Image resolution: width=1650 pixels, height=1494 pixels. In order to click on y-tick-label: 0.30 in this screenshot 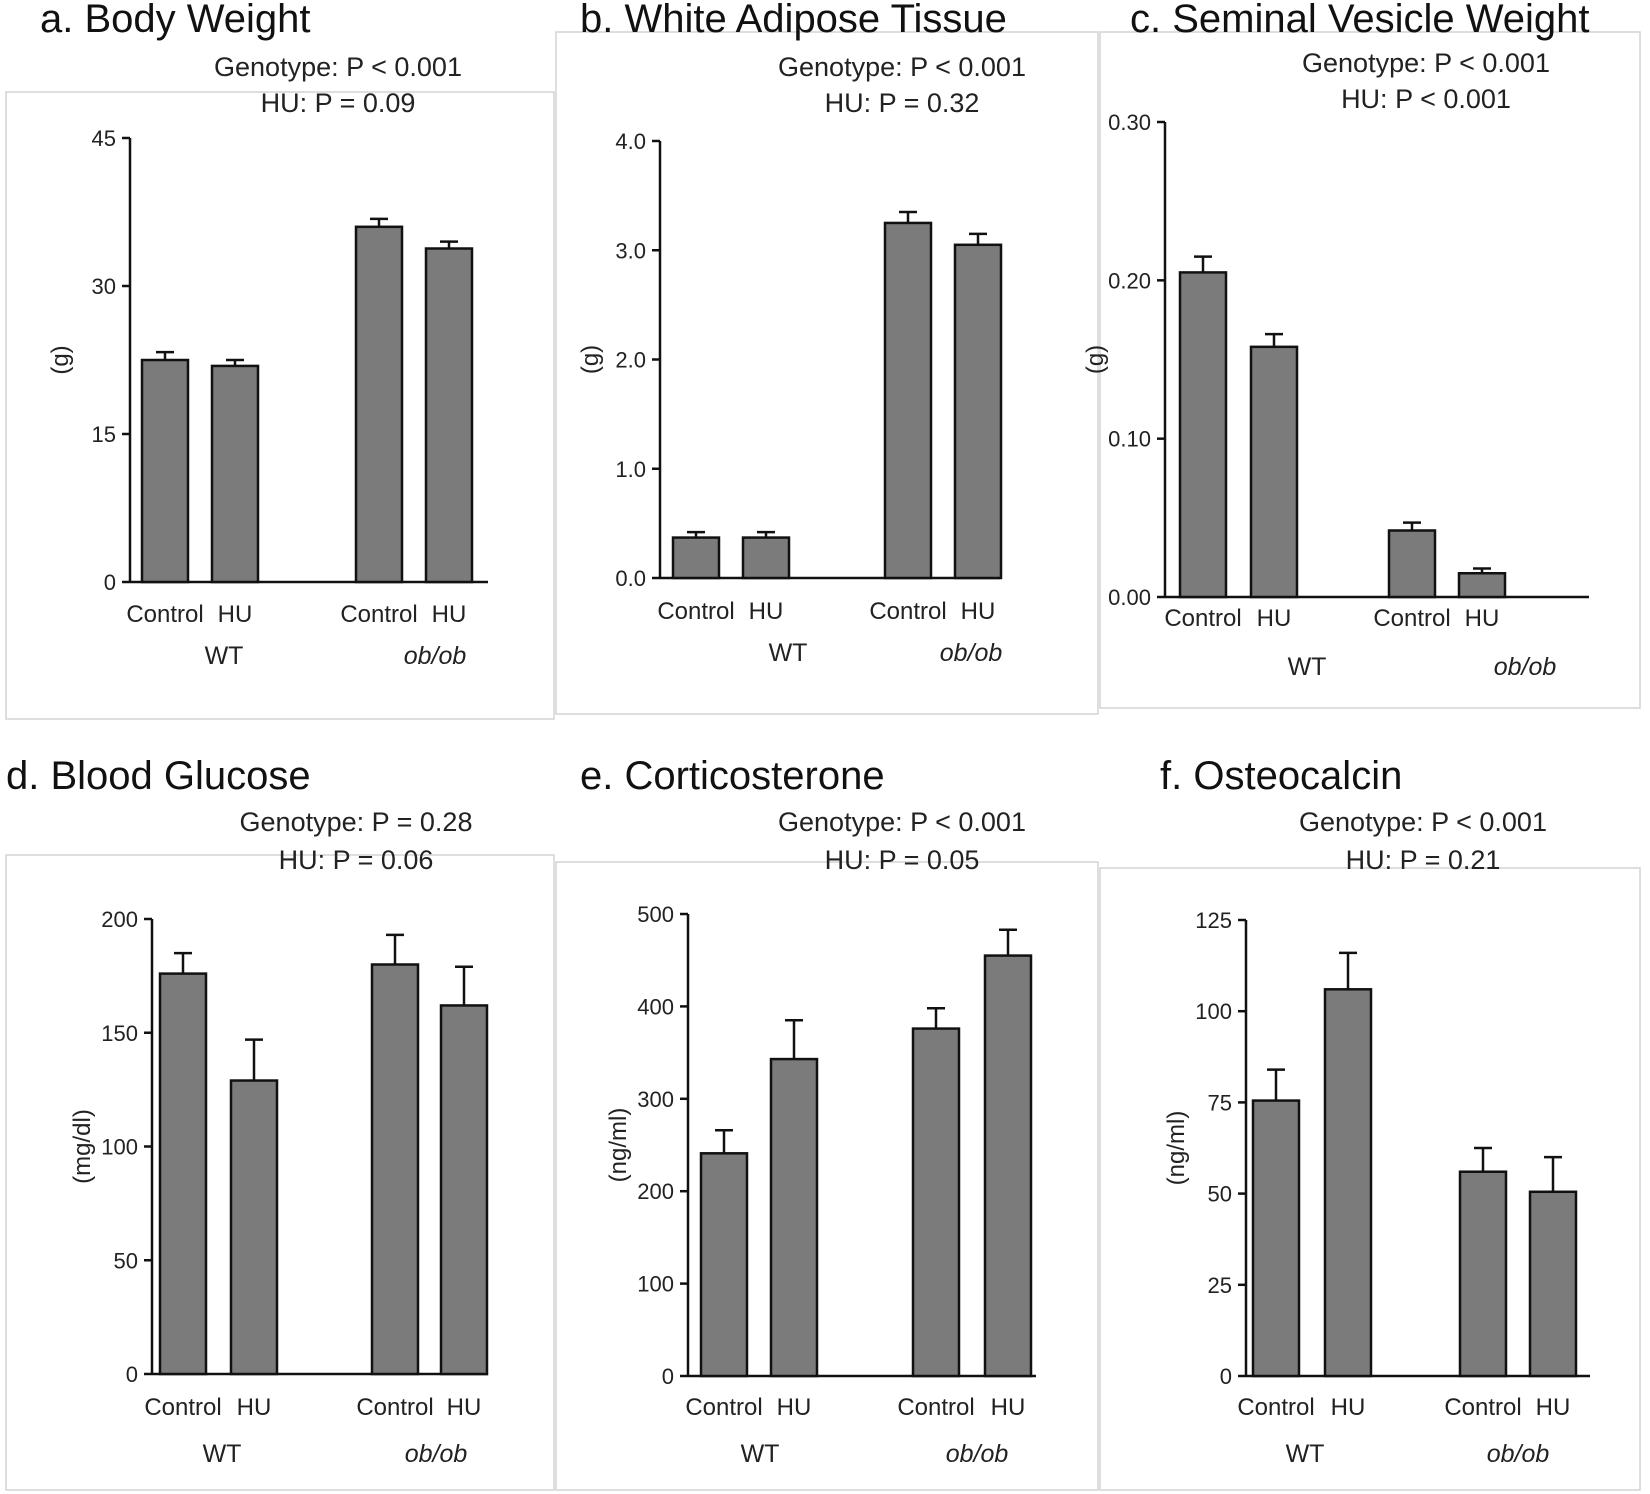, I will do `click(1129, 122)`.